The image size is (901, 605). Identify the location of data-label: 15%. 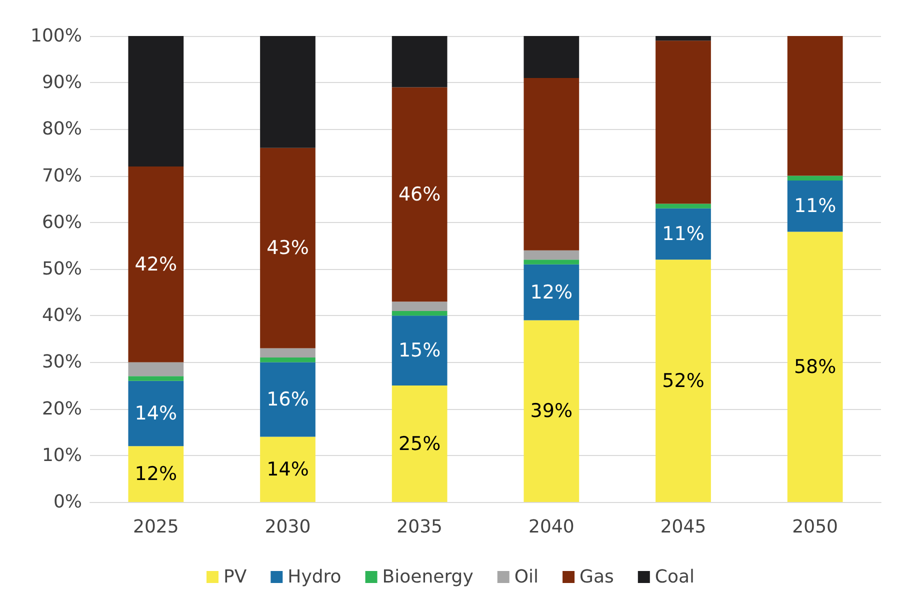
(419, 351).